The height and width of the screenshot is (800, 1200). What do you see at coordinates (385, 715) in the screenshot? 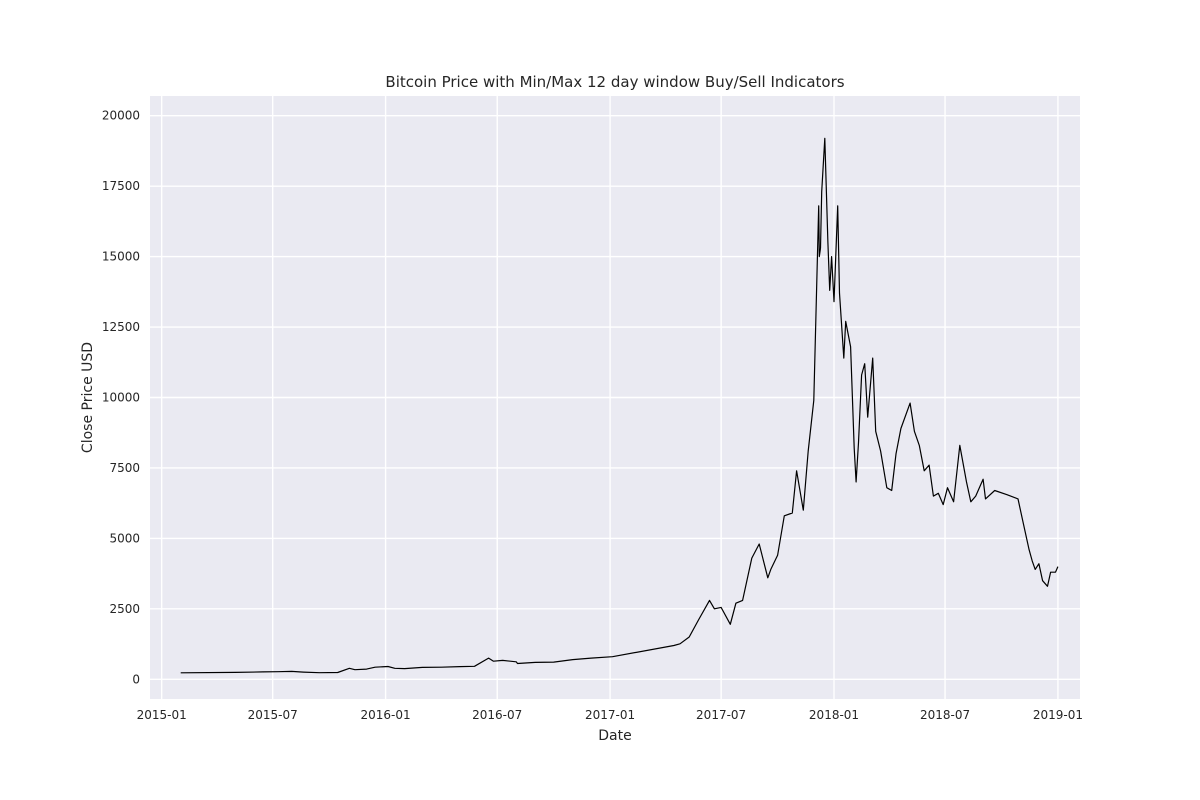
I see `x-tick-label: 2016-01` at bounding box center [385, 715].